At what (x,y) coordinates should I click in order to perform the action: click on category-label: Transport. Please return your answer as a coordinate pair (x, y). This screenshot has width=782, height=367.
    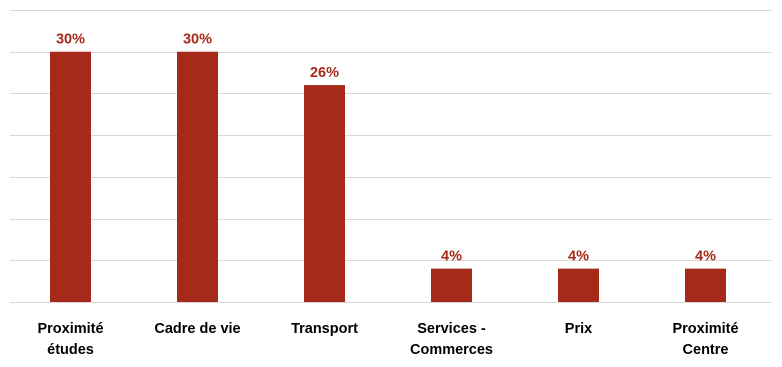
    Looking at the image, I should click on (324, 329).